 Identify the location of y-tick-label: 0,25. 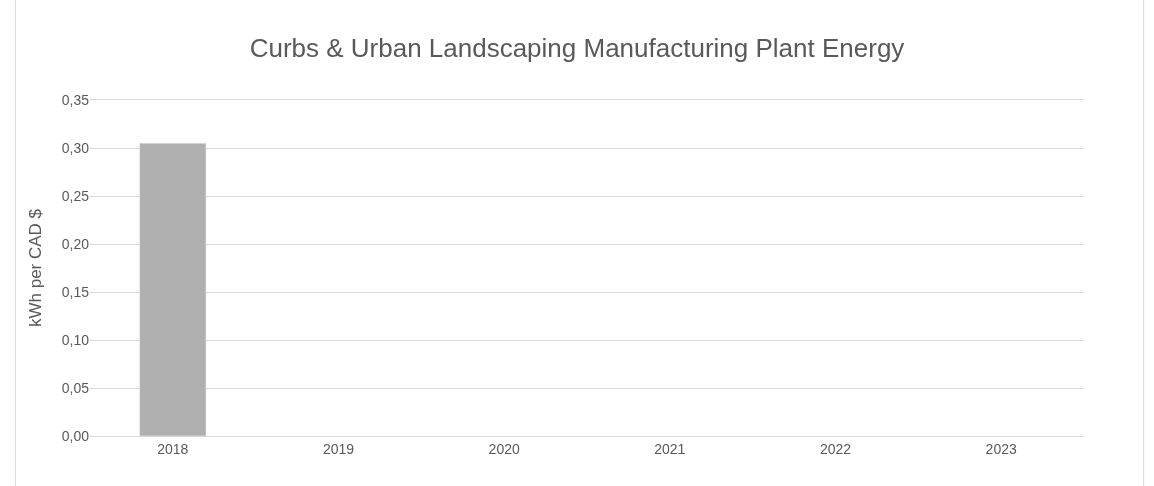
(75, 195).